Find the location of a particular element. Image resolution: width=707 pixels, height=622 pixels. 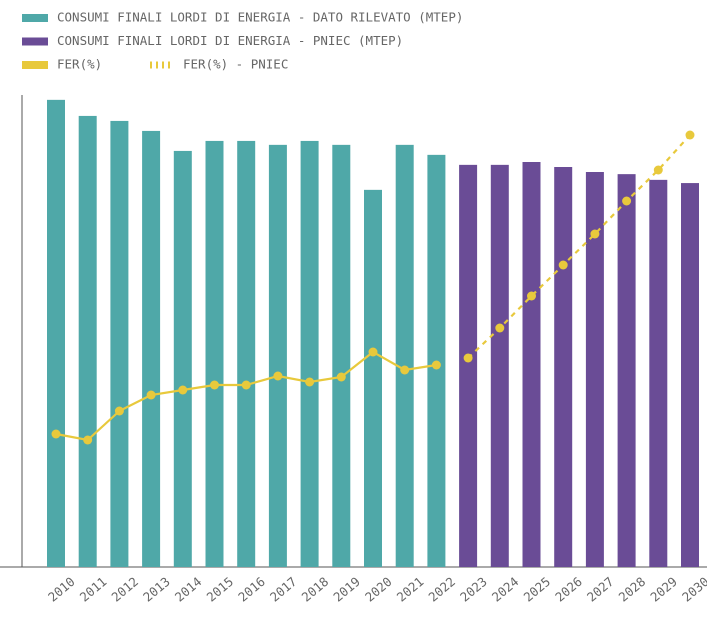

x-tick-label: 2024 is located at coordinates (505, 589).